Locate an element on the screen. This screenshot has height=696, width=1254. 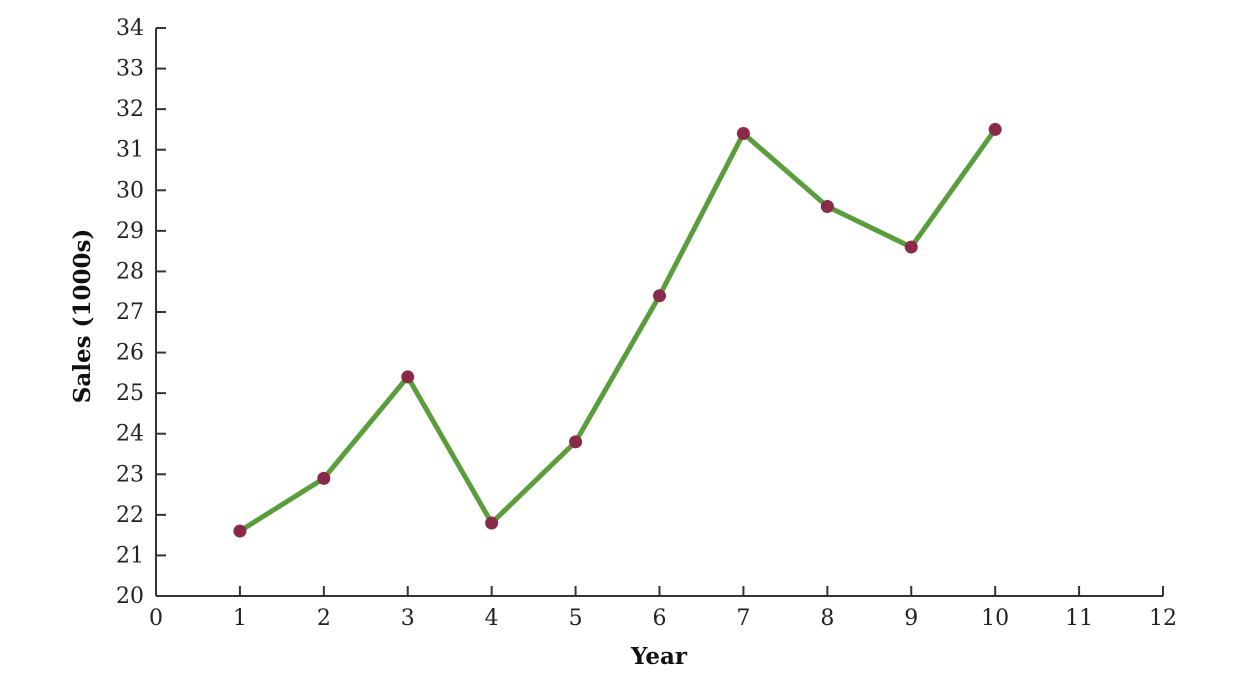
x-ticks: 0 1 2 3 4 5 6 7 8 9 10 11 12 is located at coordinates (663, 608).